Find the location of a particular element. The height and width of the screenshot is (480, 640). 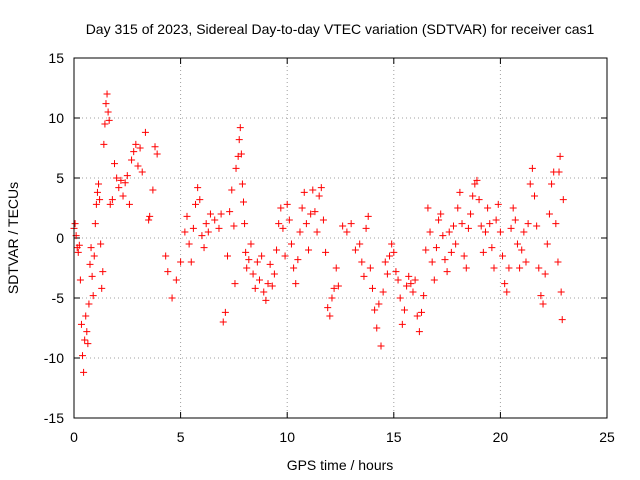

y-axis-label: SDTVAR / TECUs is located at coordinates (13, 238).